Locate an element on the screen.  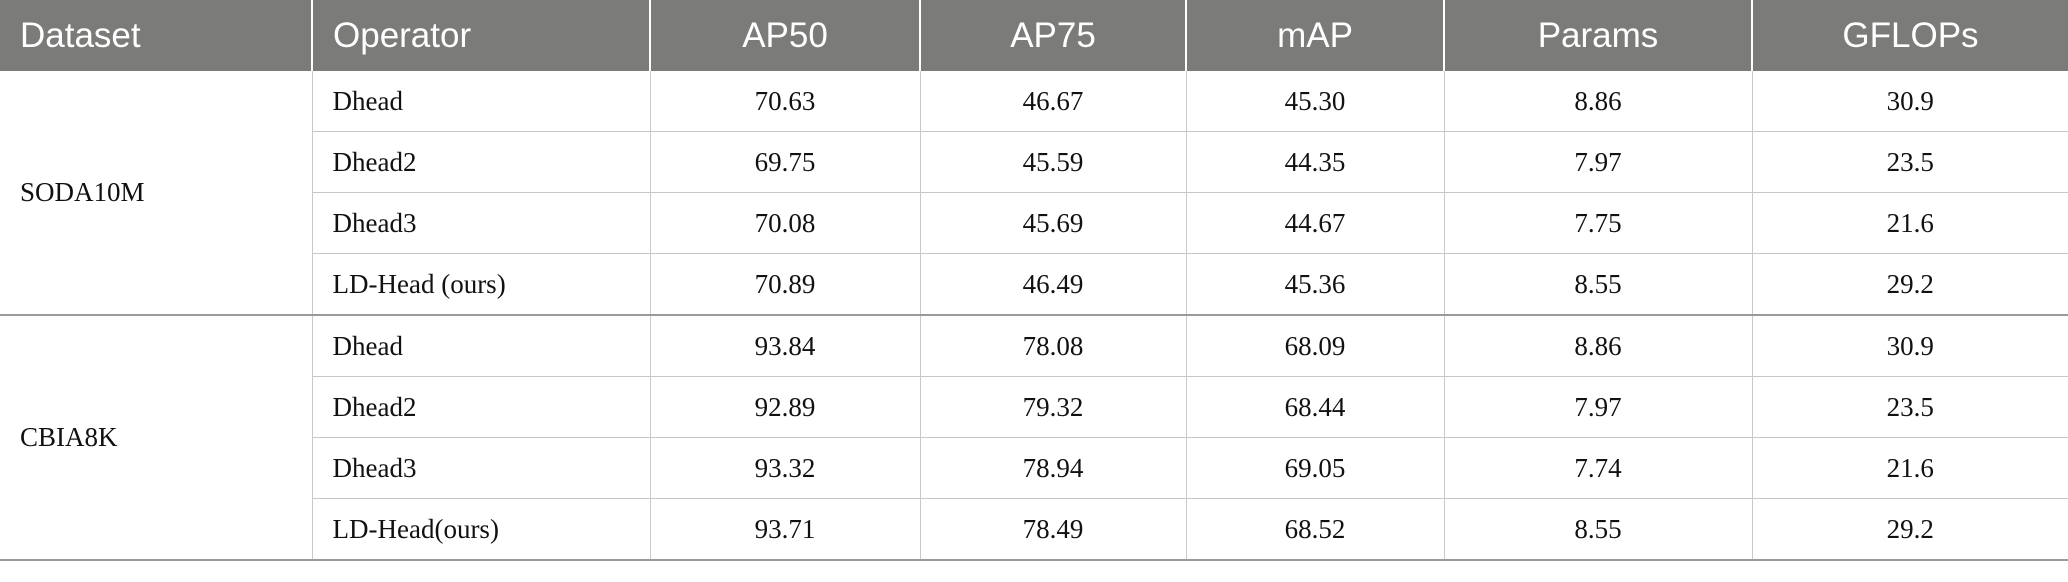
operator-cell: LD-Head (ours) is located at coordinates (481, 284).